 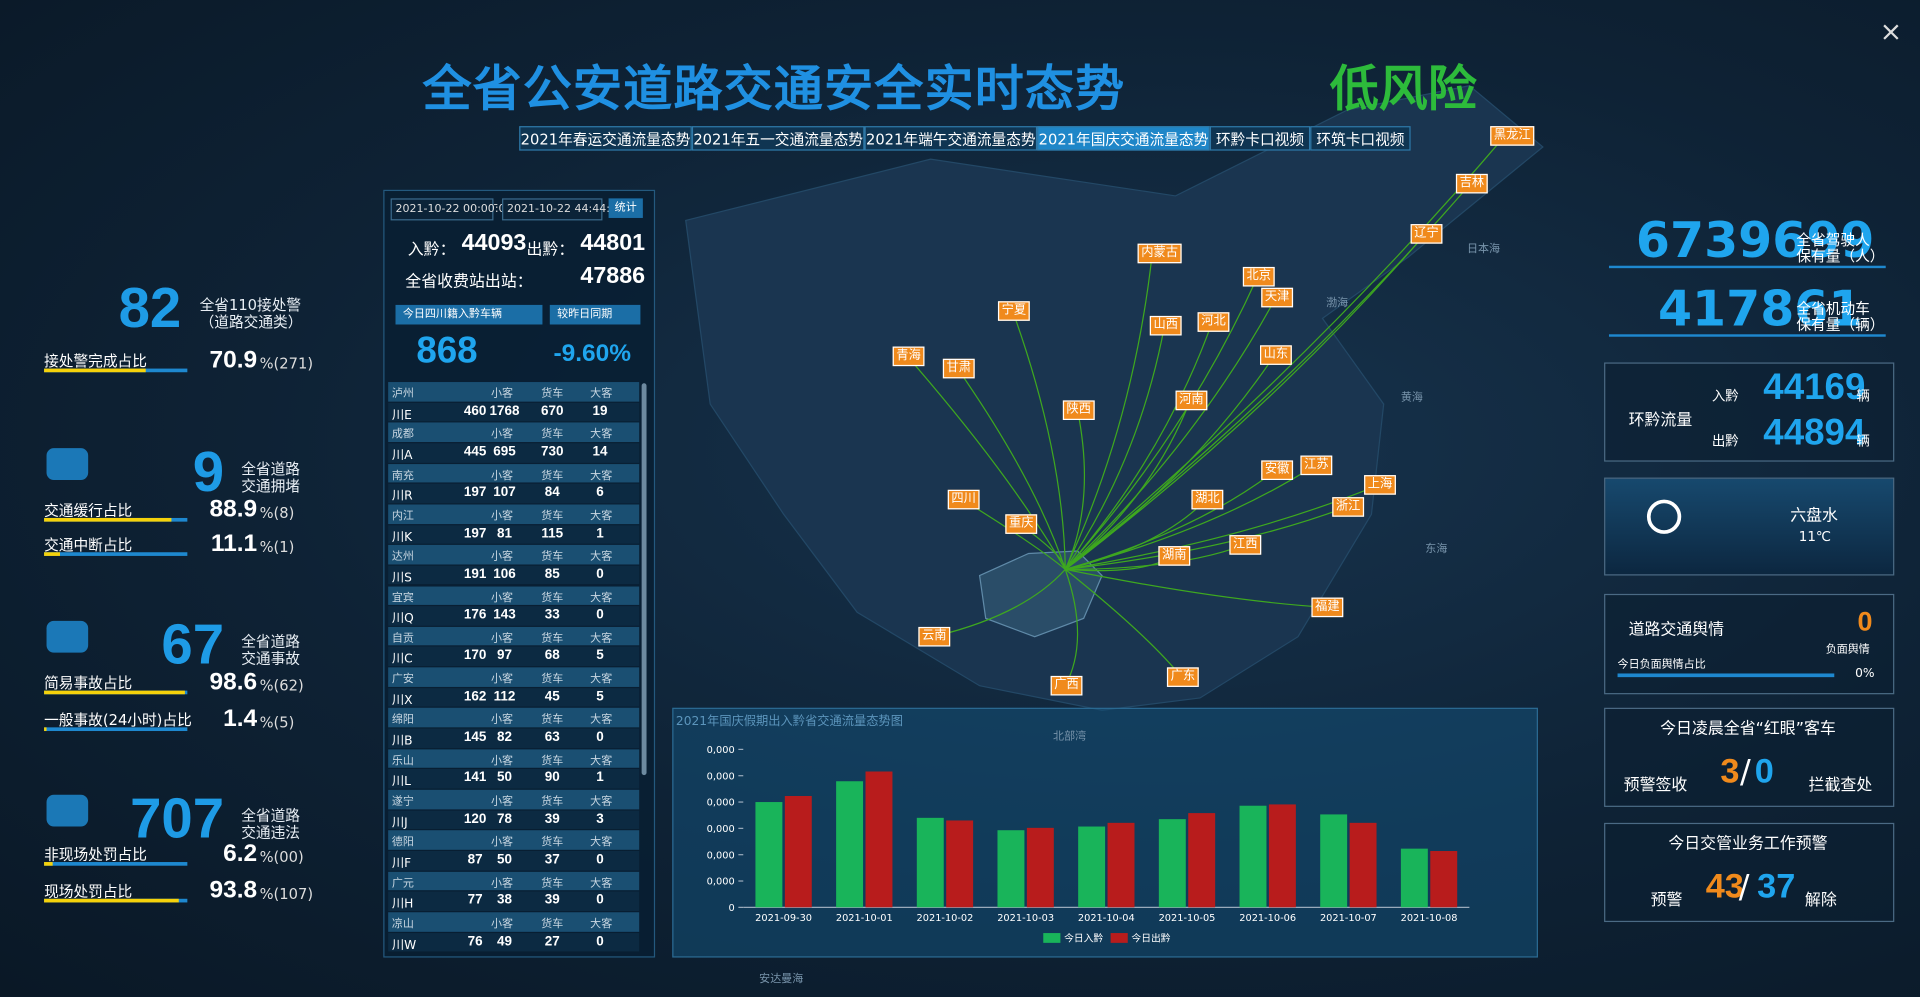 I want to click on weather-box, so click(x=1749, y=526).